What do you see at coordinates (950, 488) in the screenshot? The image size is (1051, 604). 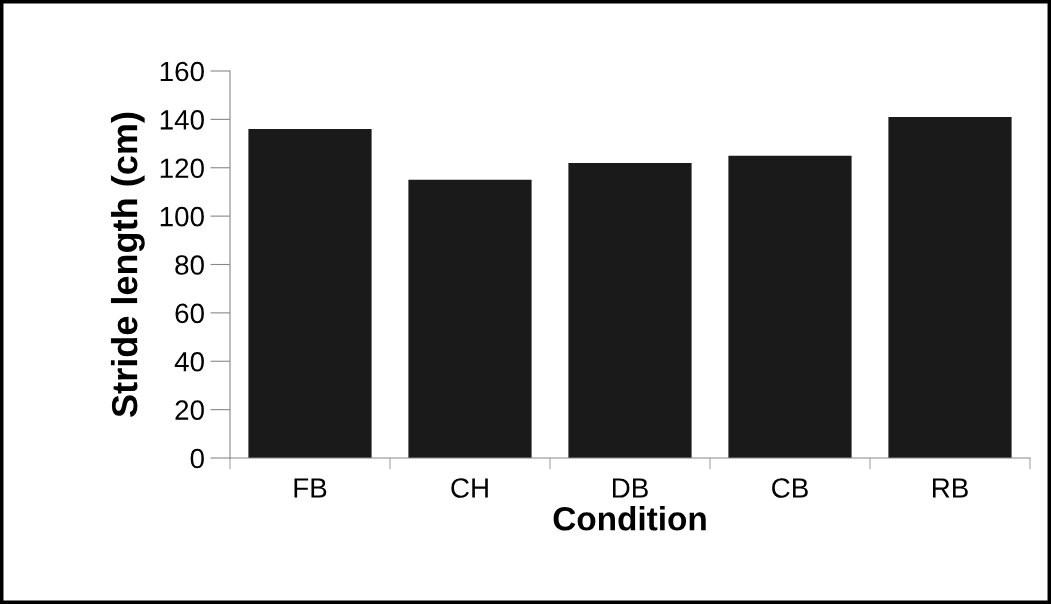 I see `x-tick-label: RB` at bounding box center [950, 488].